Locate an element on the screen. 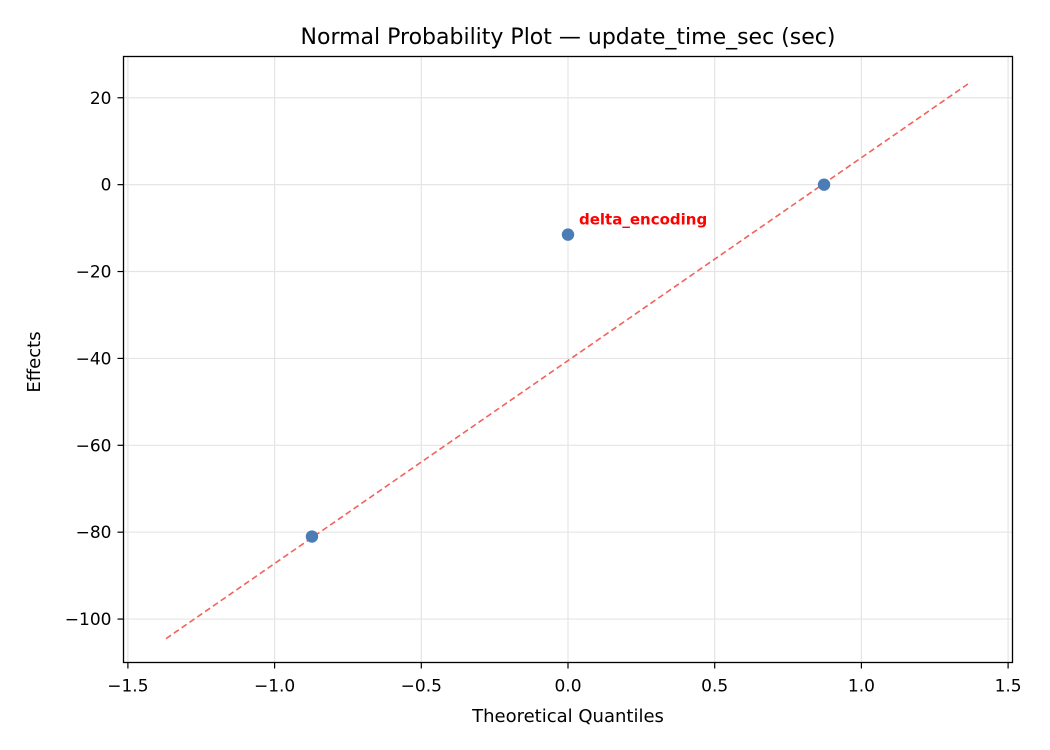 The image size is (1050, 750). x-tick-label: 0.5 is located at coordinates (714, 687).